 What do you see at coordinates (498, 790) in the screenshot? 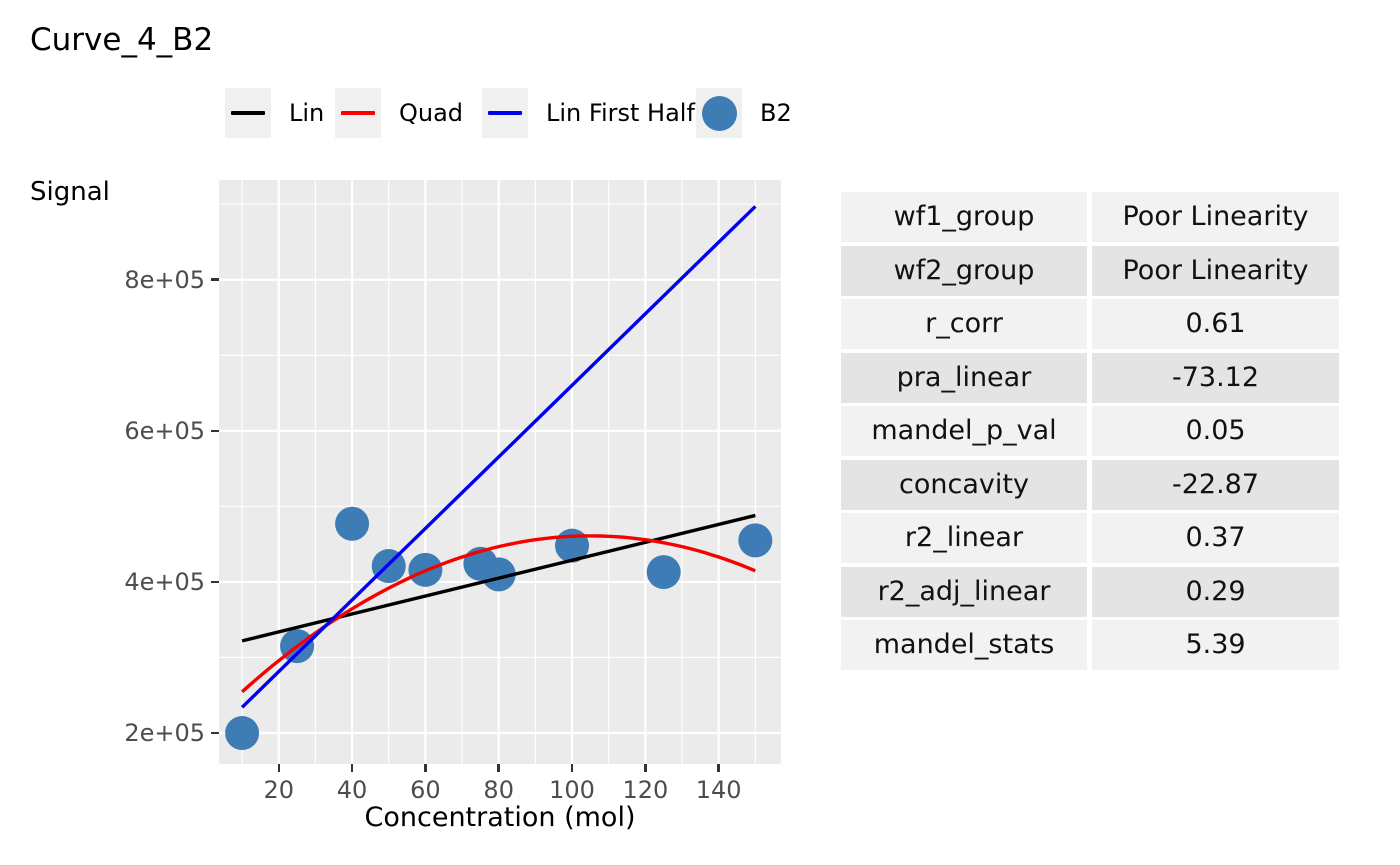
I see `x-tick-label: 80` at bounding box center [498, 790].